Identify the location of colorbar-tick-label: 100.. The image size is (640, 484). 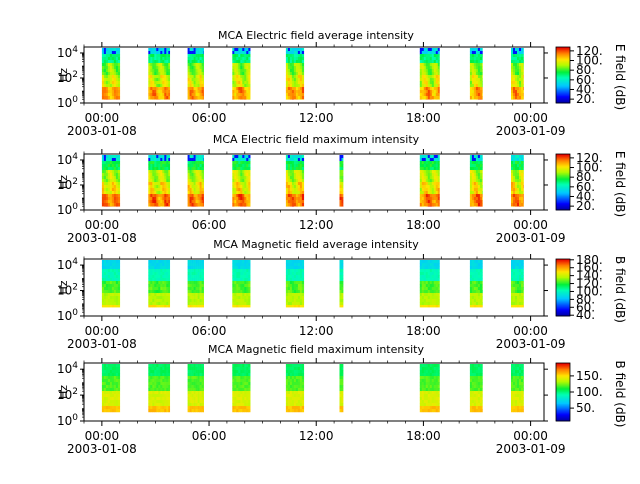
(589, 392).